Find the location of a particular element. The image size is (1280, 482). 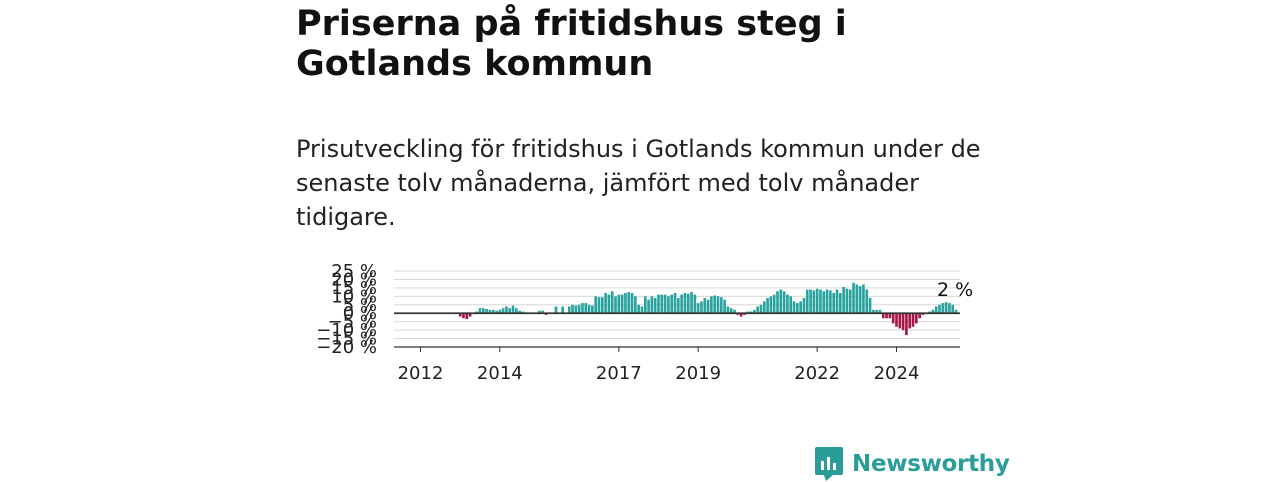

y-tick-label: 0 % is located at coordinates (360, 313).